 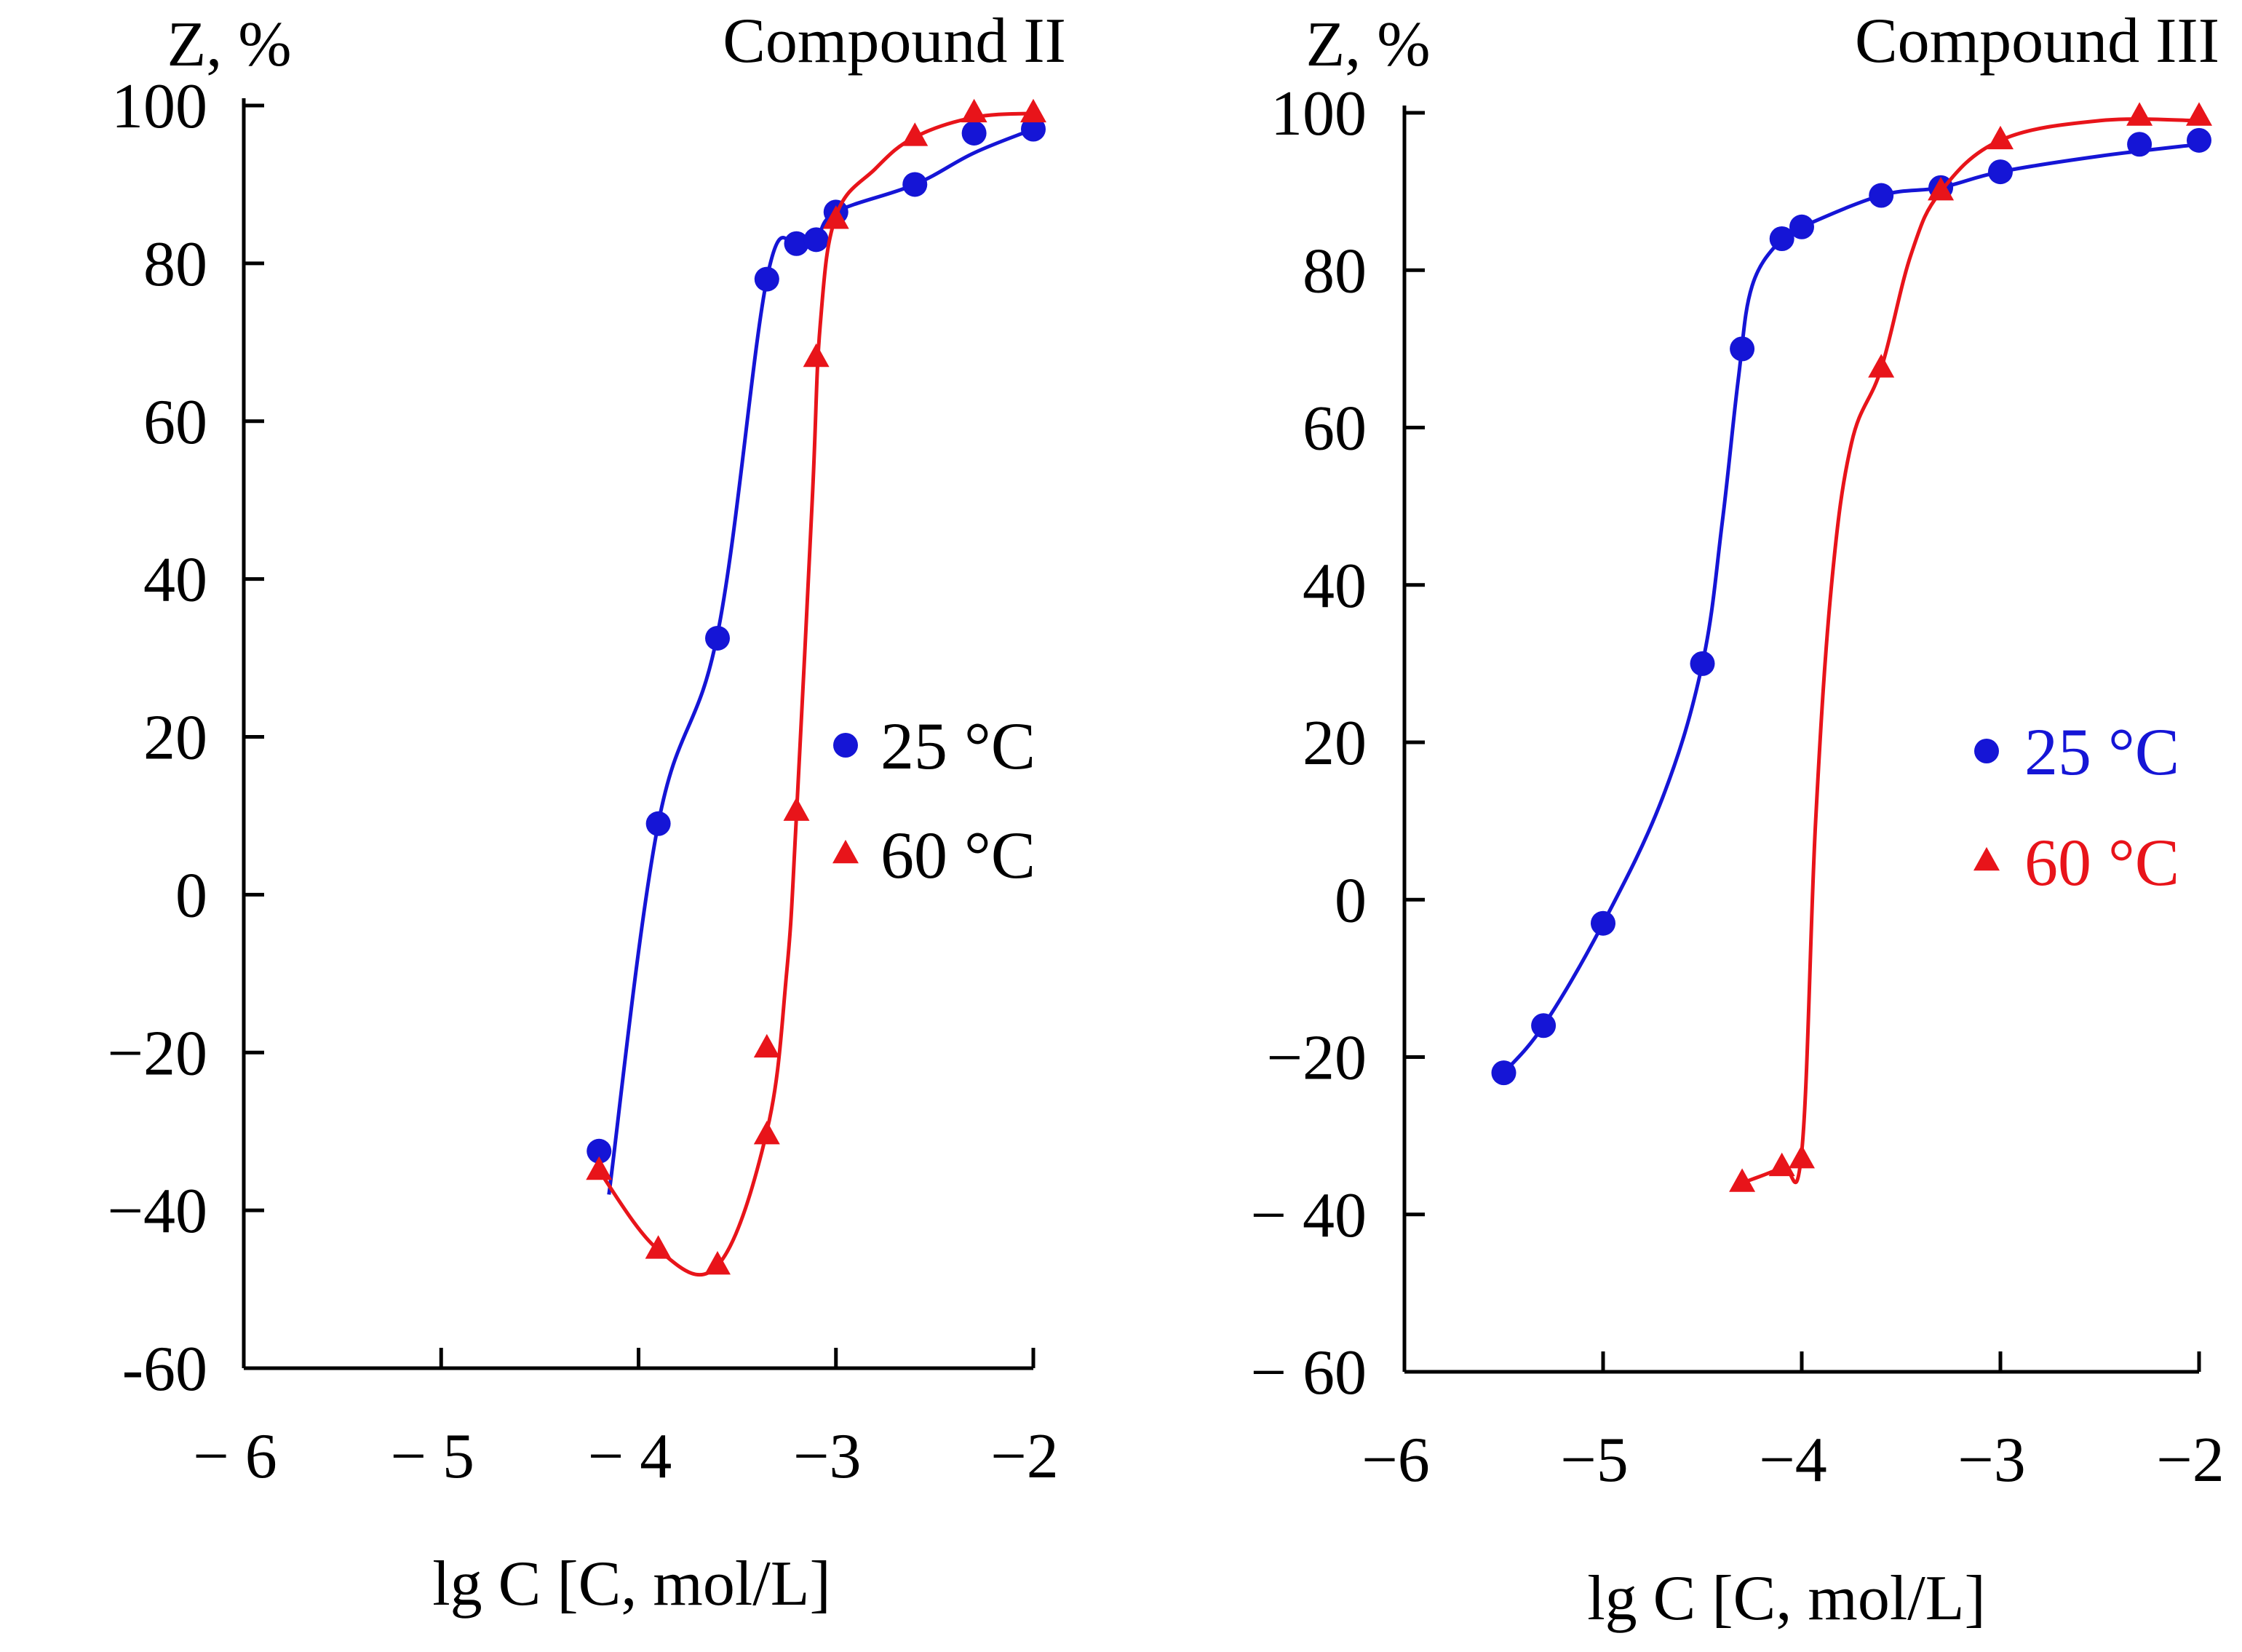 What do you see at coordinates (164, 1369) in the screenshot?
I see `y-tick-label: -60` at bounding box center [164, 1369].